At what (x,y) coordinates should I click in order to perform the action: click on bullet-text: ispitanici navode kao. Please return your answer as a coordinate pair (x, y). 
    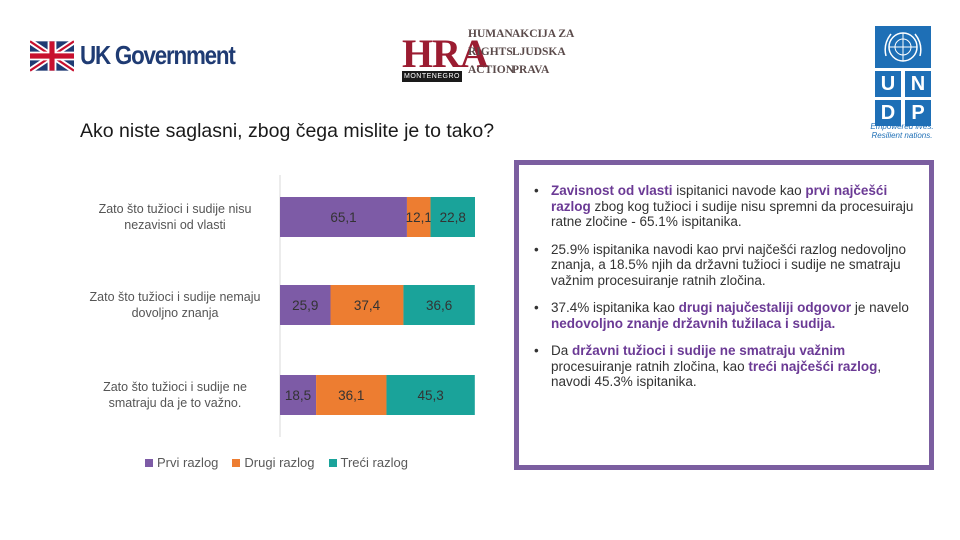
    Looking at the image, I should click on (739, 190).